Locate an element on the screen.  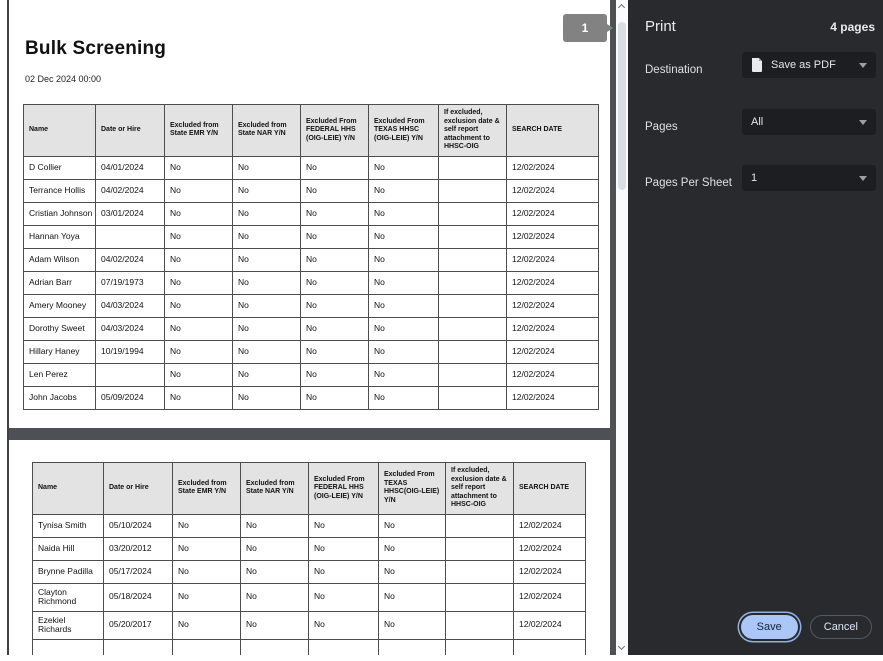
scroll-down-icon is located at coordinates (621, 646).